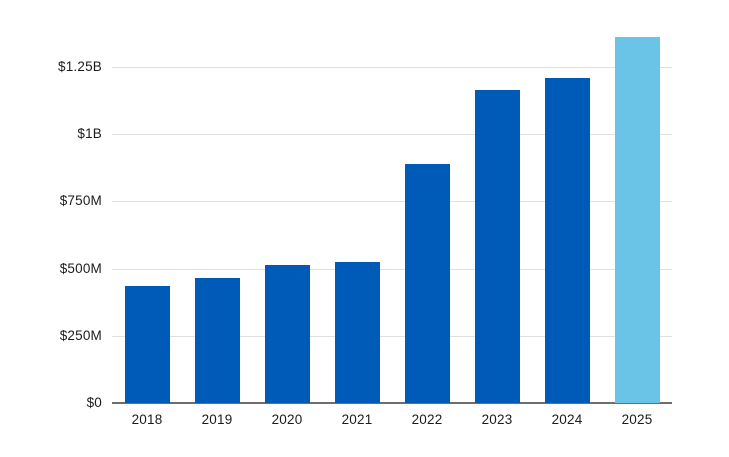  What do you see at coordinates (357, 332) in the screenshot?
I see `bar-2021` at bounding box center [357, 332].